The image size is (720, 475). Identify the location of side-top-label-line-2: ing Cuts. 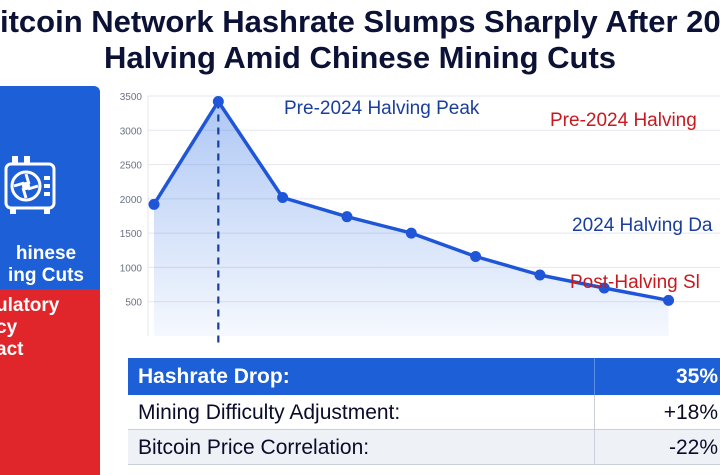
(46, 275).